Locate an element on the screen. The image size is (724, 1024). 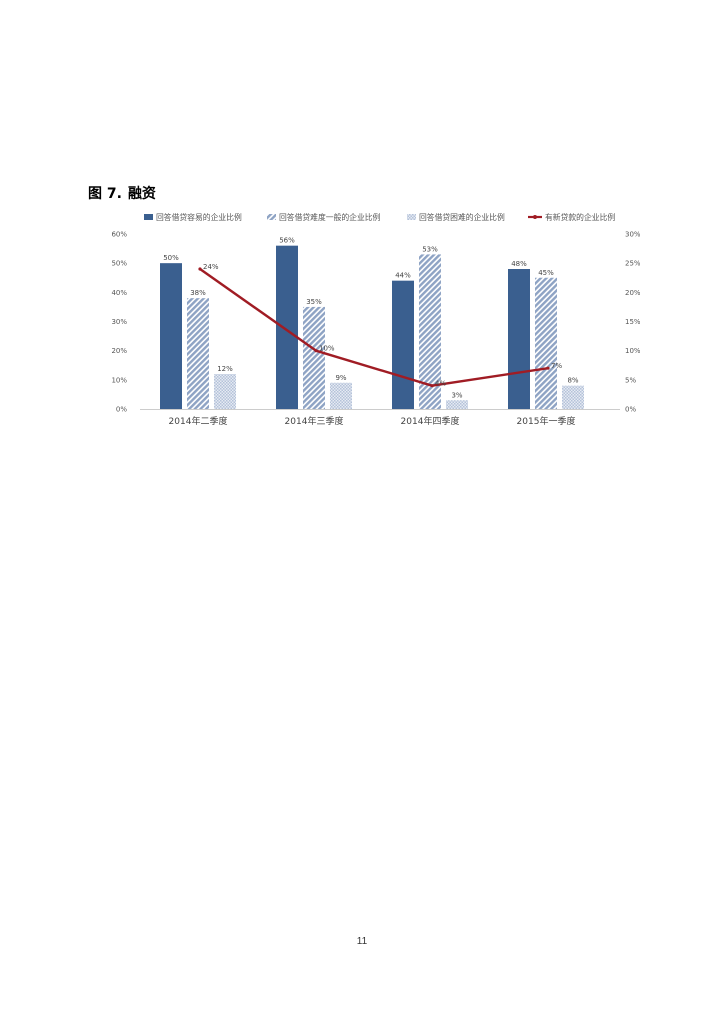
bar-label-3-1: 12% is located at coordinates (225, 369).